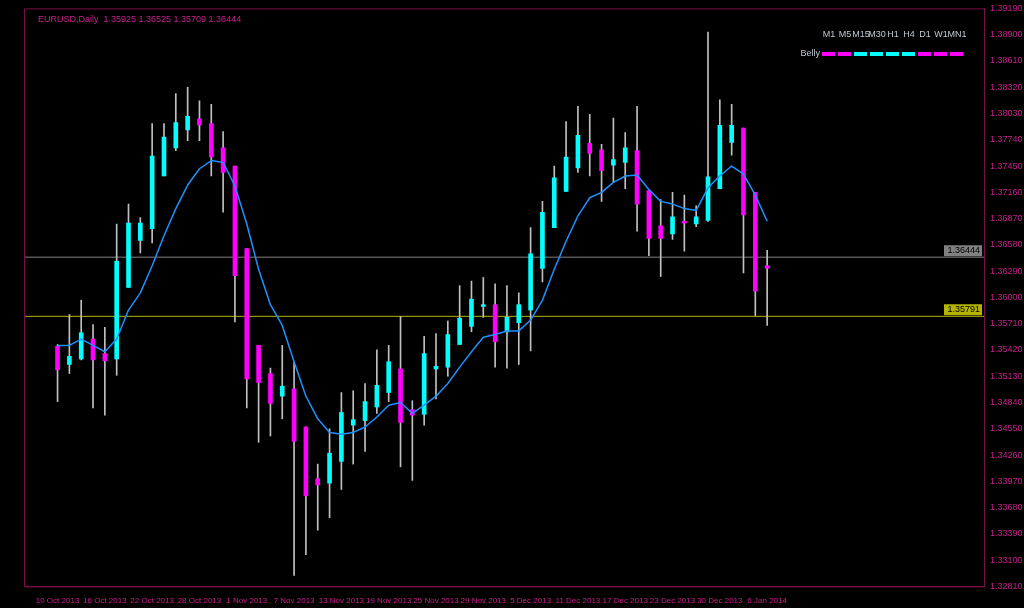 This screenshot has height=608, width=1024. I want to click on y-tick-label: 1.36870, so click(1006, 218).